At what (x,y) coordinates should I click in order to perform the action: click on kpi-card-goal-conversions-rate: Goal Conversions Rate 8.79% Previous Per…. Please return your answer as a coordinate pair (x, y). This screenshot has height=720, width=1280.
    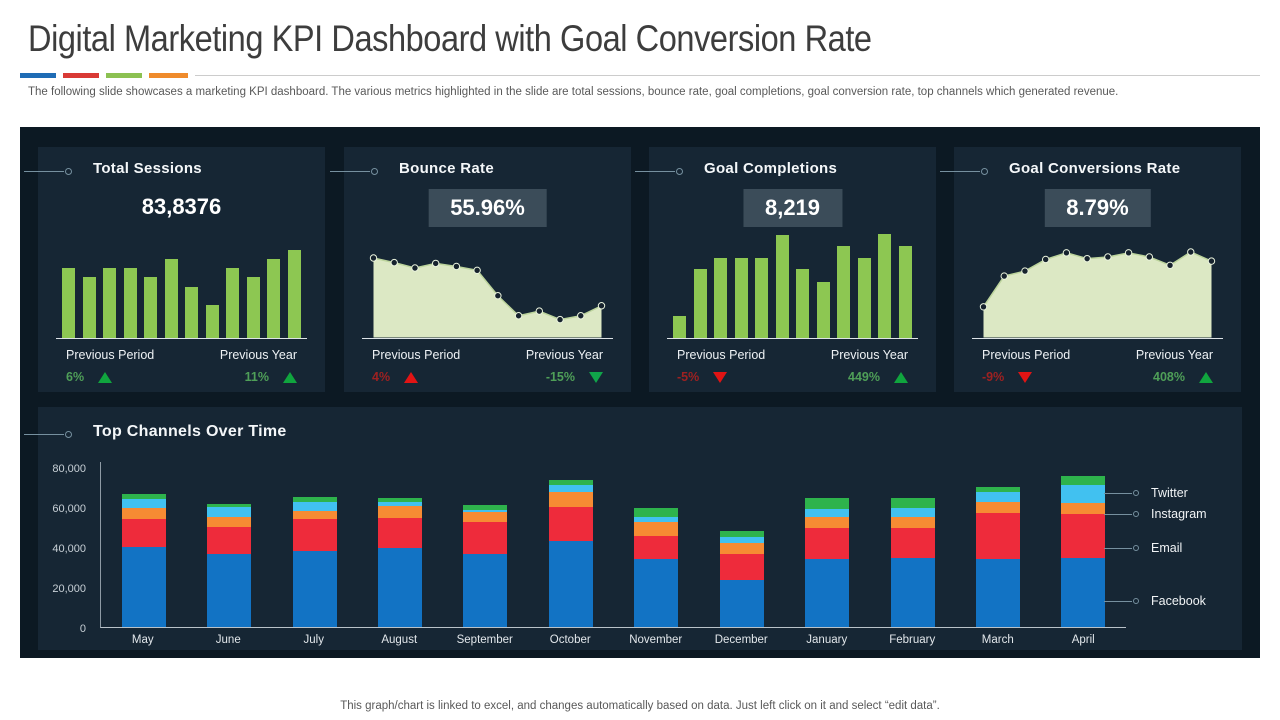
    Looking at the image, I should click on (1090, 269).